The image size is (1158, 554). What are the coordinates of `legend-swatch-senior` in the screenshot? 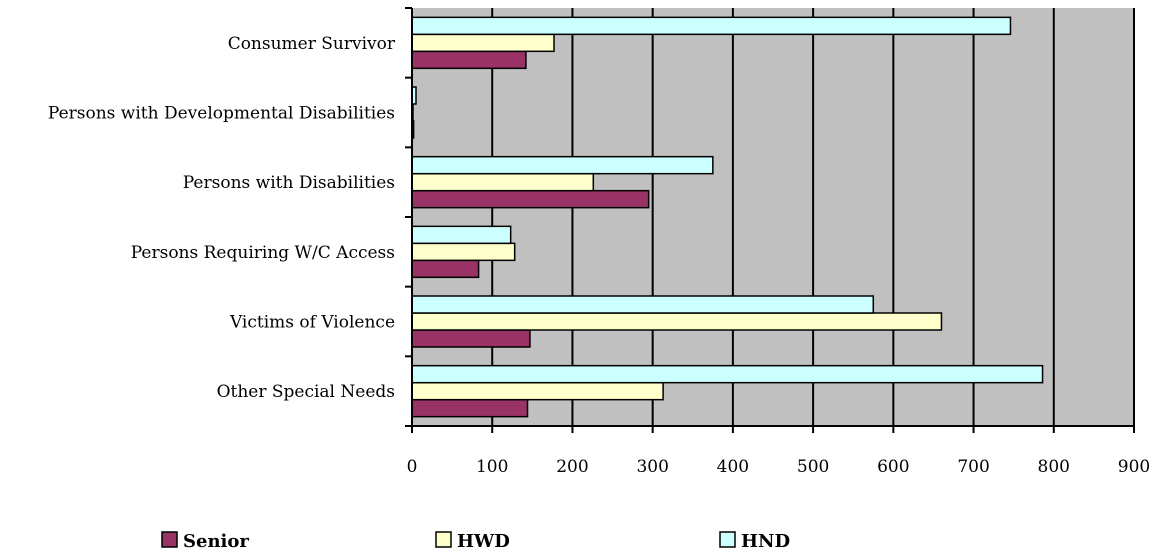 It's located at (169, 539).